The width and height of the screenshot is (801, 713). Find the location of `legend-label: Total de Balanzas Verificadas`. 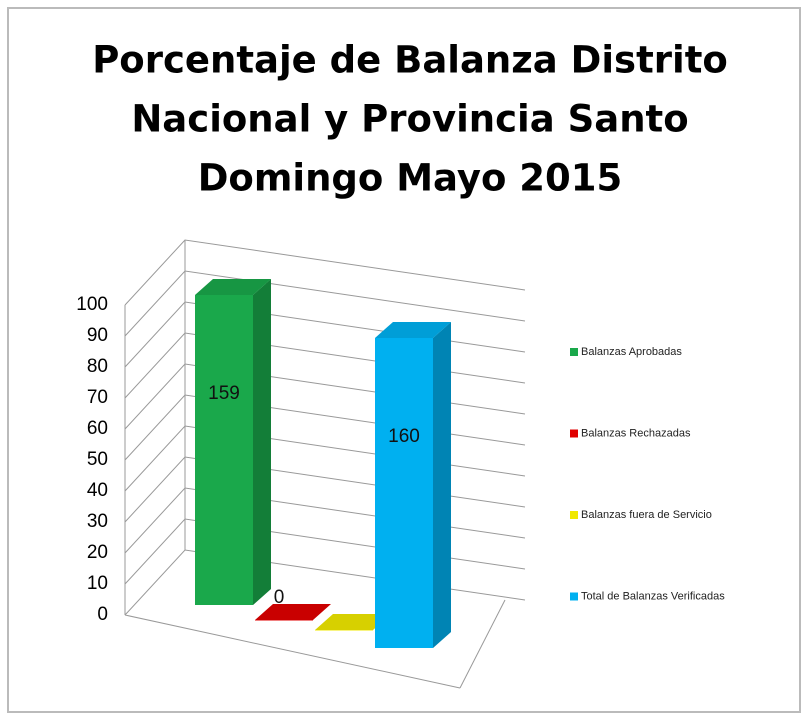

legend-label: Total de Balanzas Verificadas is located at coordinates (653, 596).